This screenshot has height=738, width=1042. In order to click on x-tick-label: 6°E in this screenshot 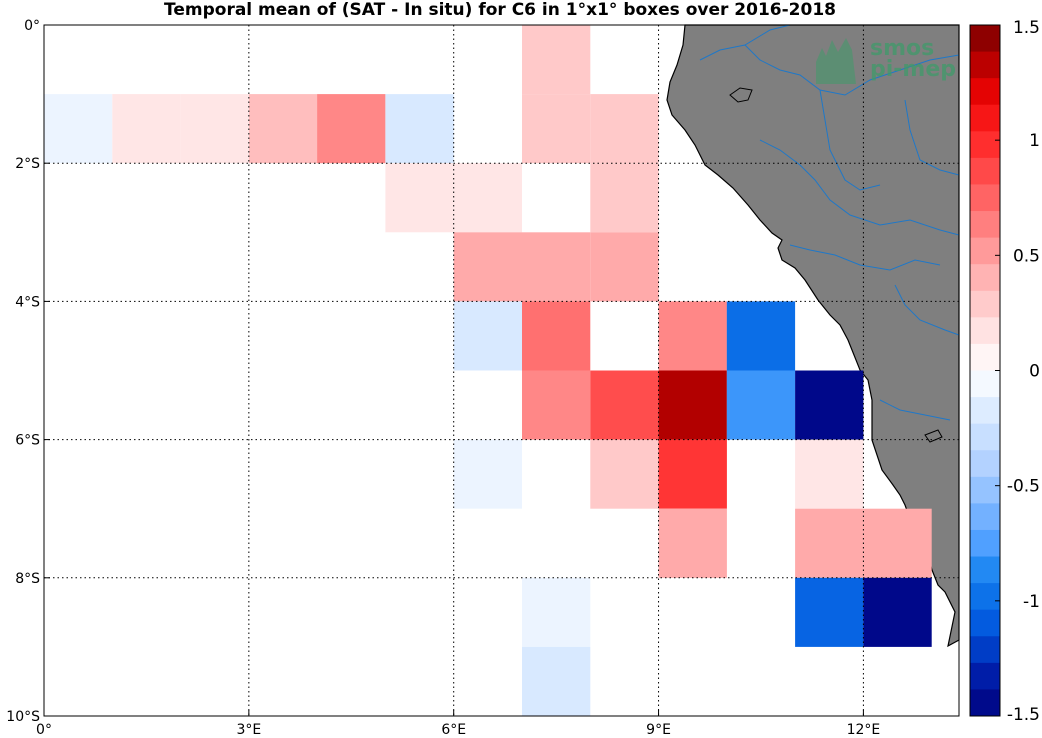, I will do `click(453, 730)`.